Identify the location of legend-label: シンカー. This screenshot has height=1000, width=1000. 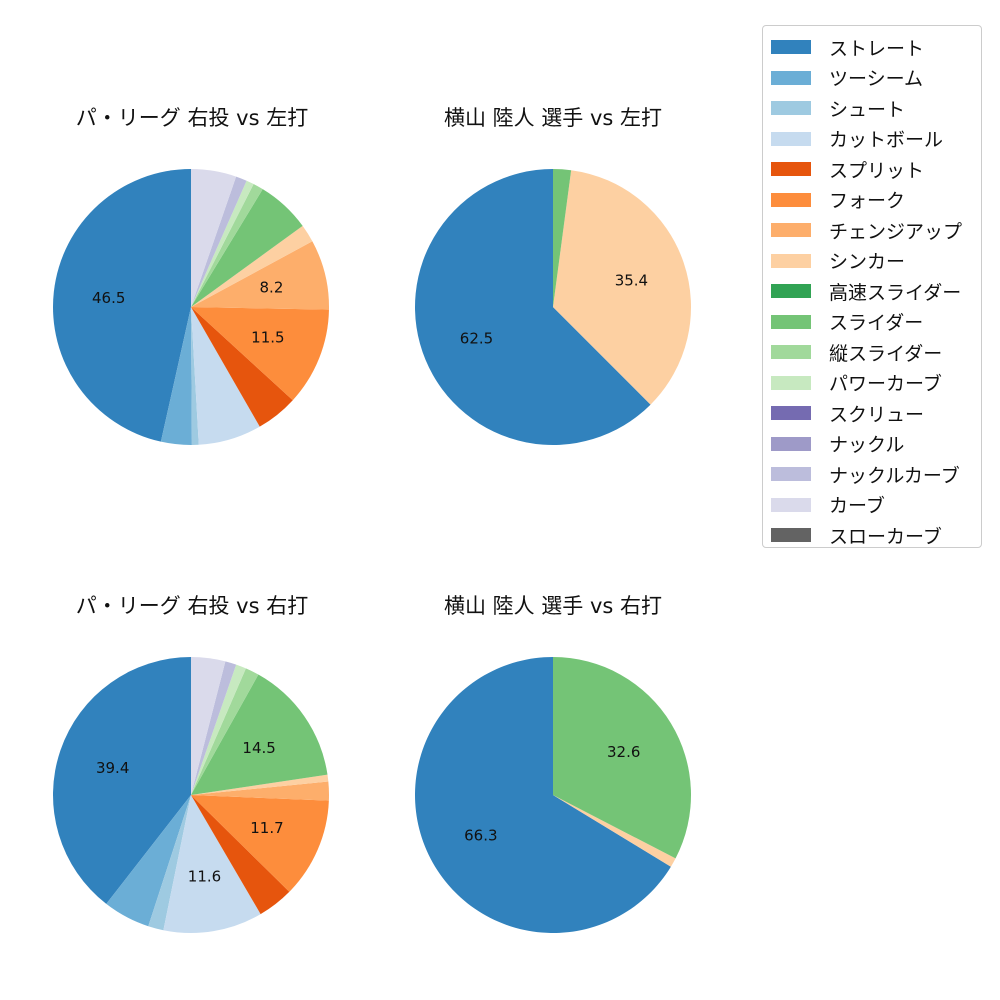
(867, 262).